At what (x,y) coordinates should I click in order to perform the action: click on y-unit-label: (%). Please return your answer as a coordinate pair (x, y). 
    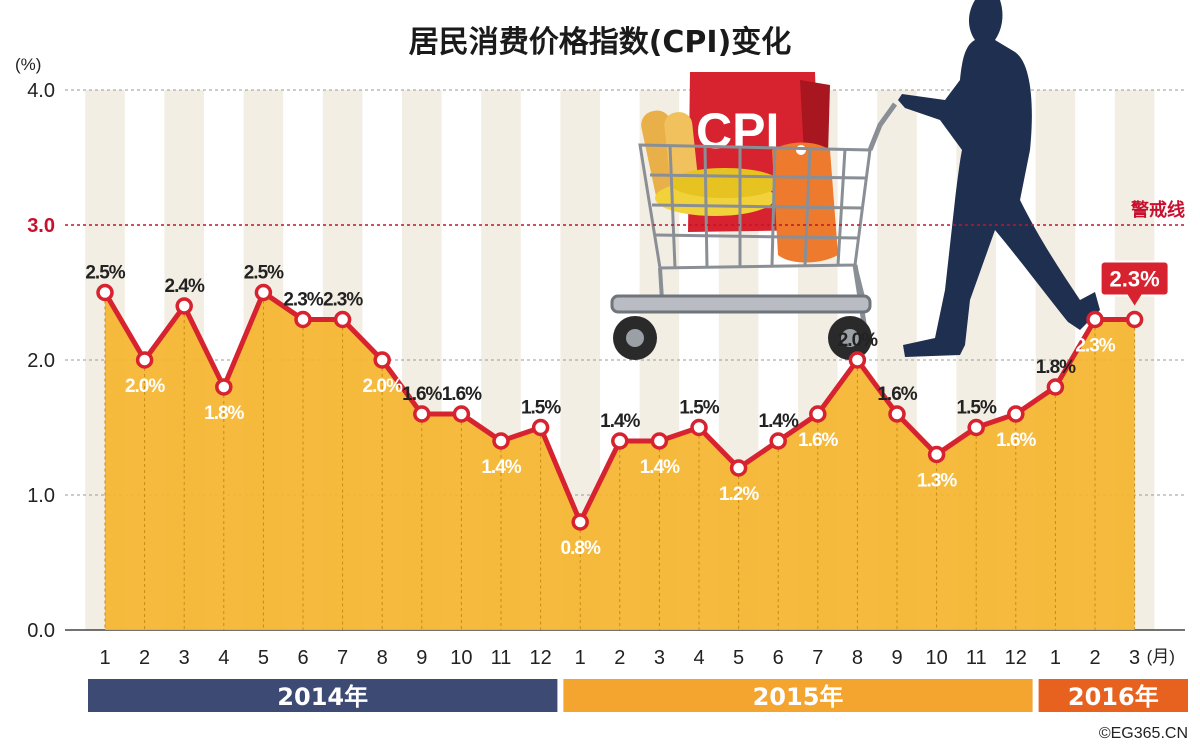
    Looking at the image, I should click on (28, 64).